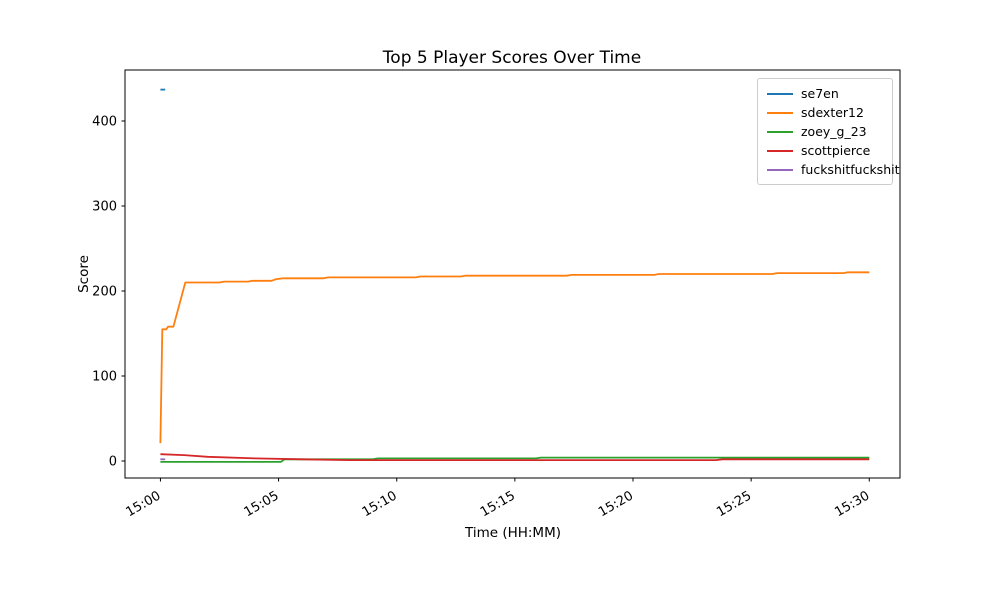 The width and height of the screenshot is (1000, 600). What do you see at coordinates (512, 533) in the screenshot?
I see `x-axis-label: Time (HH:MM)` at bounding box center [512, 533].